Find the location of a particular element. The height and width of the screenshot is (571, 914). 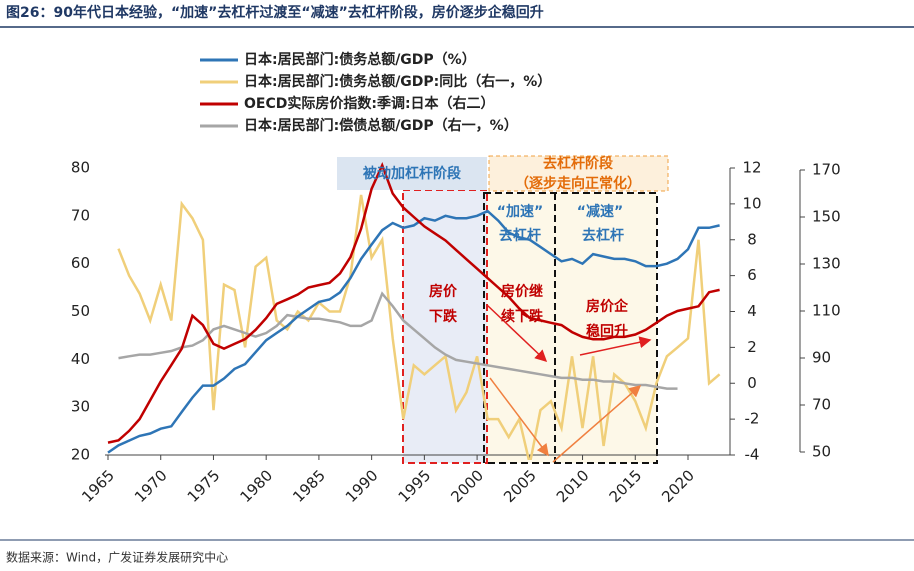

y3-tick-label: 130 is located at coordinates (826, 264).